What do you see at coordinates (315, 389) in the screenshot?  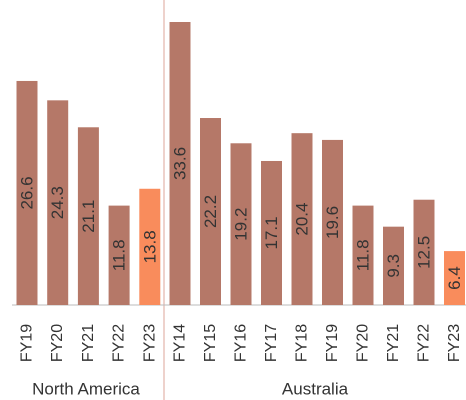 I see `group-label: Australia` at bounding box center [315, 389].